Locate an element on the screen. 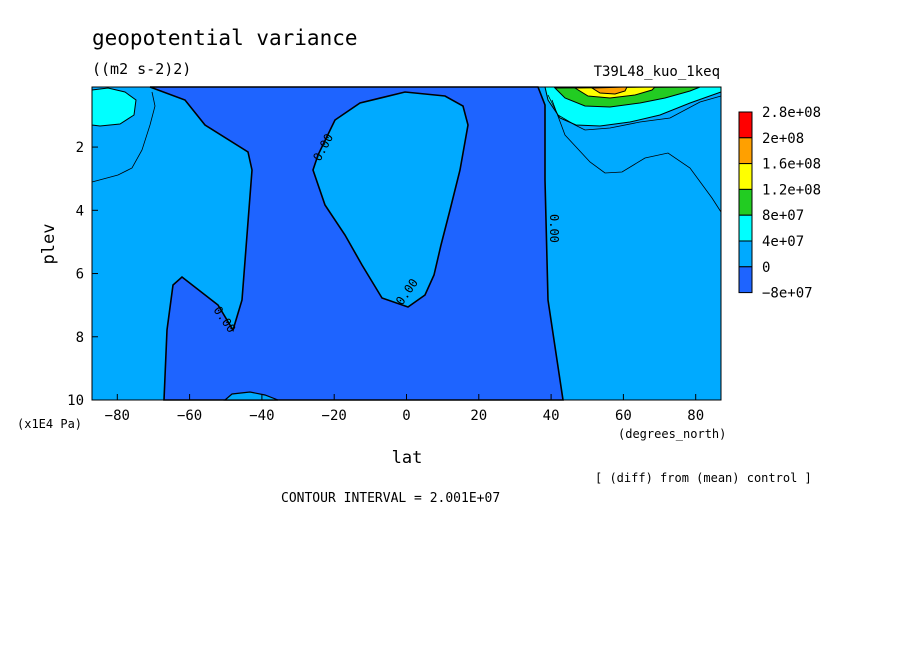  x-tick-label-7: 60 is located at coordinates (623, 416).